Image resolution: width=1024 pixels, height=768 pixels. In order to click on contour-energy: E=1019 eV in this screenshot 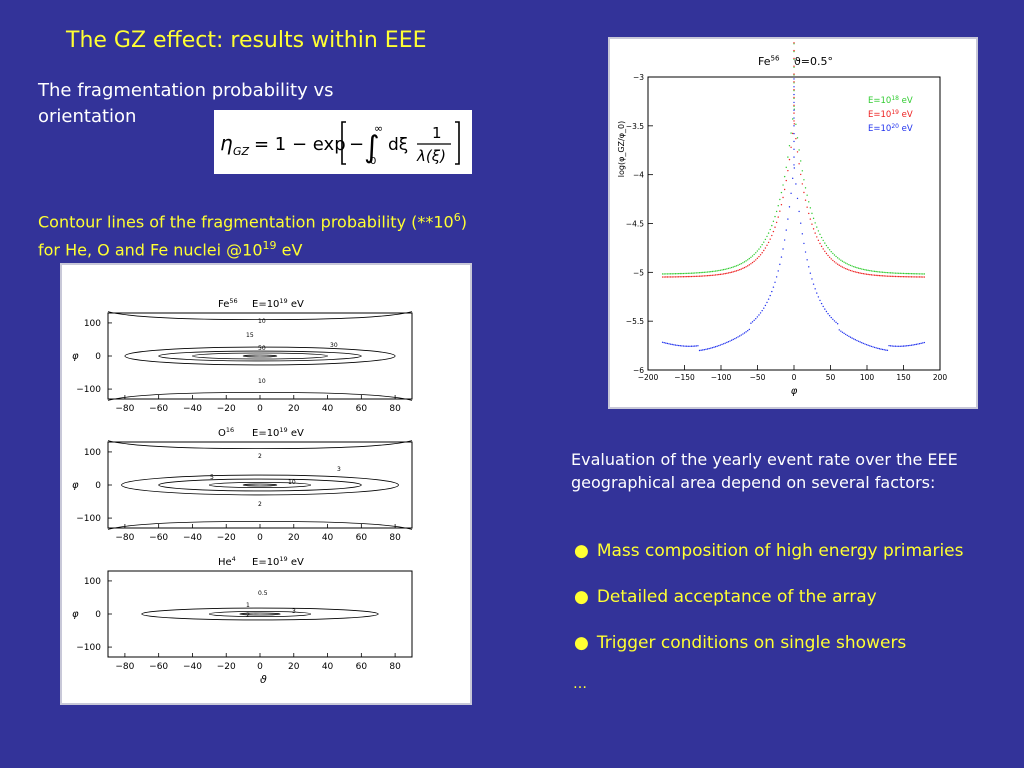, I will do `click(278, 561)`.